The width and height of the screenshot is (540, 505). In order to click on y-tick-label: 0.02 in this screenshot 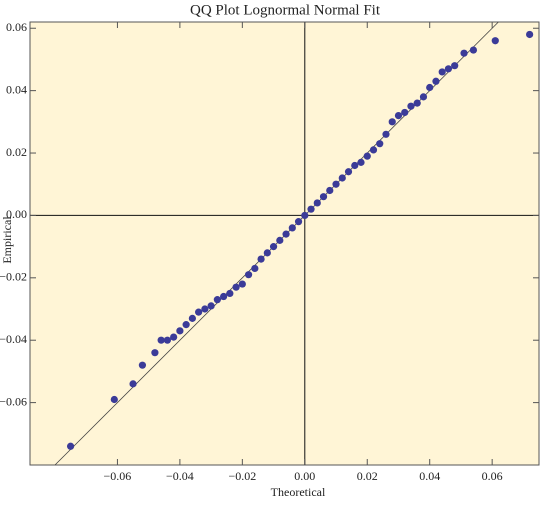, I will do `click(16, 152)`.